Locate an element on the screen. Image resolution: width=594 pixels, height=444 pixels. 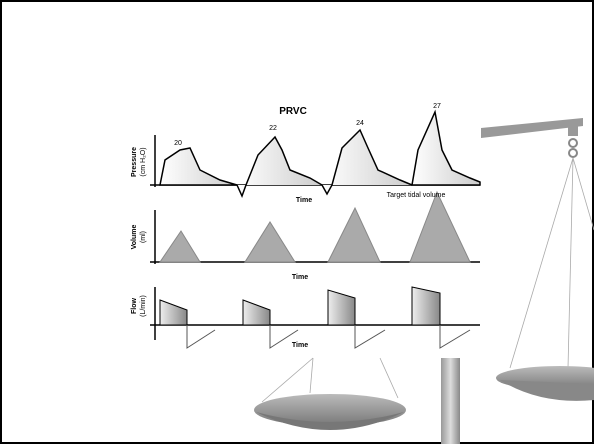
pressure-panel: 20 22 24 27 Pressure (cm H₂O) Time is located at coordinates (306, 153).